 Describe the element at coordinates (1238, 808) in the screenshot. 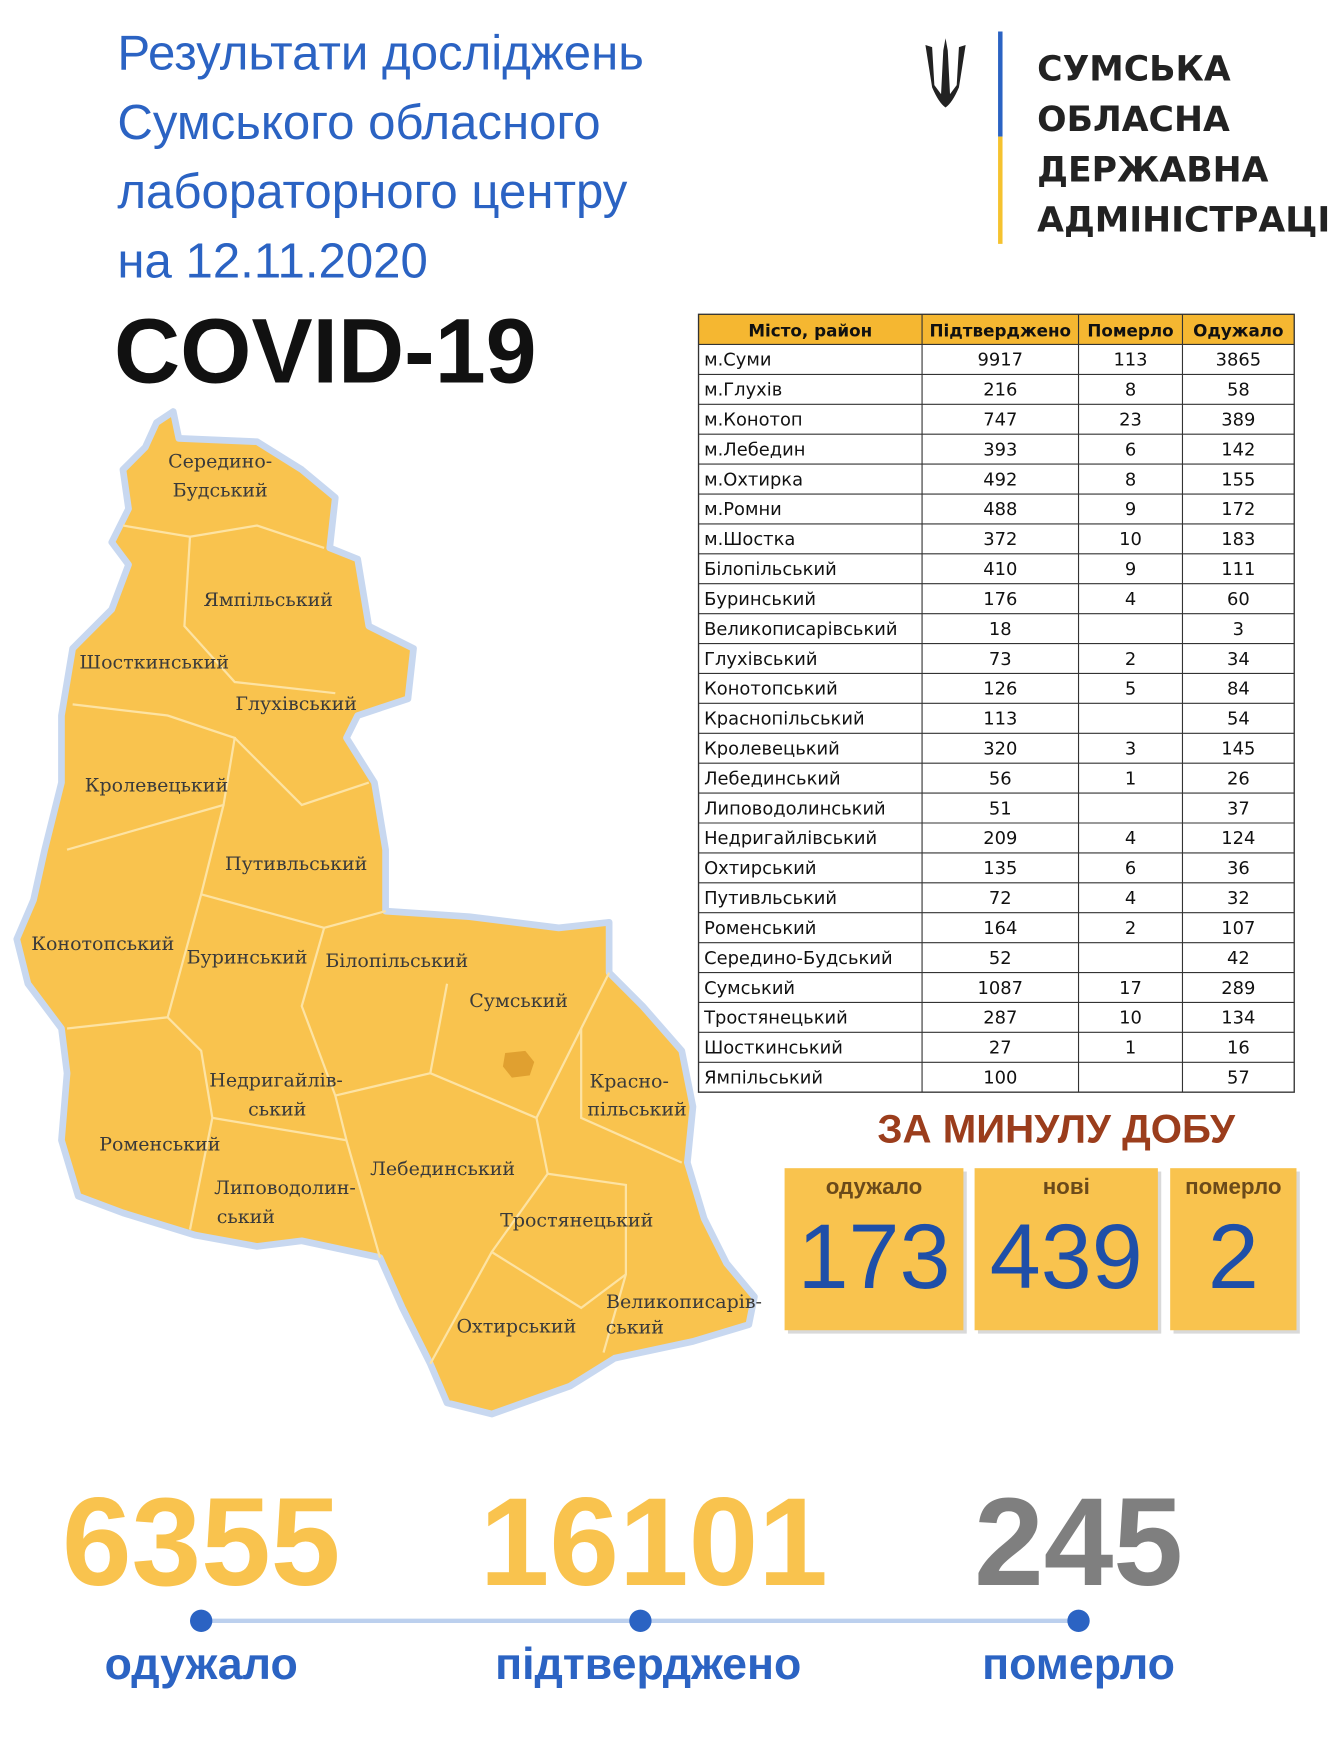

I see `cell-value: 37` at that location.